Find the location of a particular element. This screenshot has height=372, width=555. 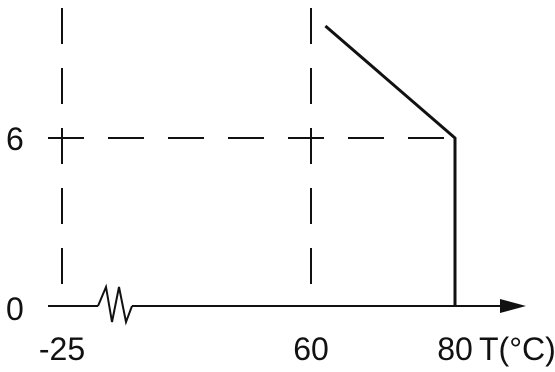

y-tick-label-6: 6 is located at coordinates (15, 139).